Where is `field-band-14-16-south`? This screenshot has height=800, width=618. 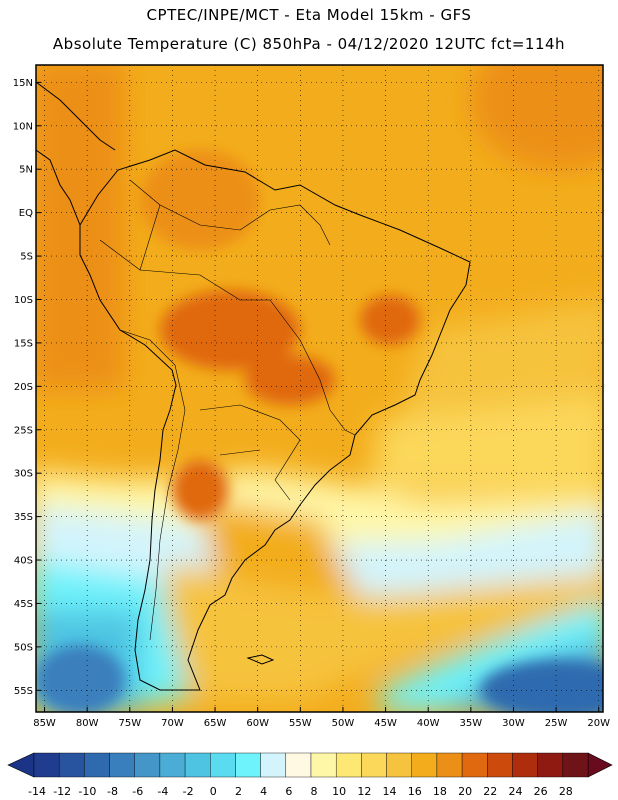
field-band-14-16-south is located at coordinates (381, 630).